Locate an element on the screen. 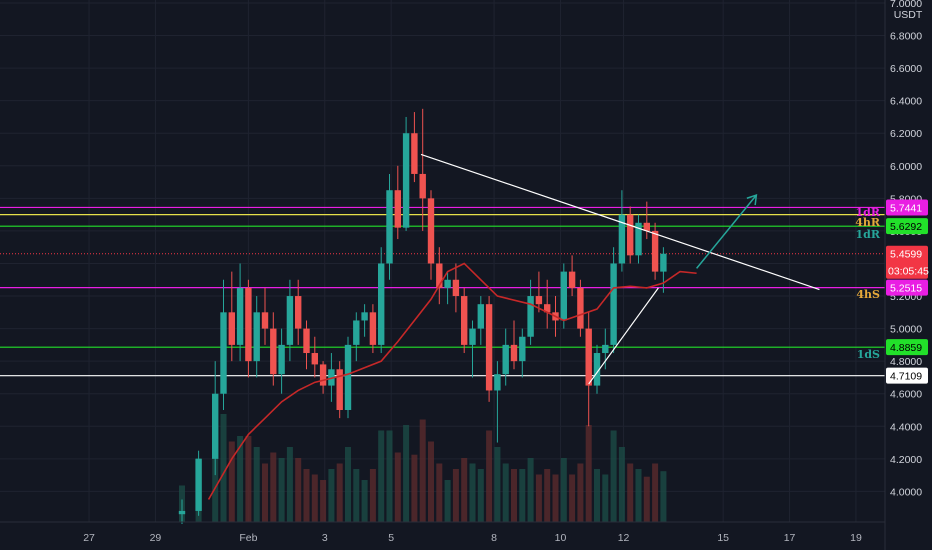 This screenshot has width=932, height=550. time-axis: 27 29 Feb 3 5 8 10 12 15 17 19 is located at coordinates (472, 538).